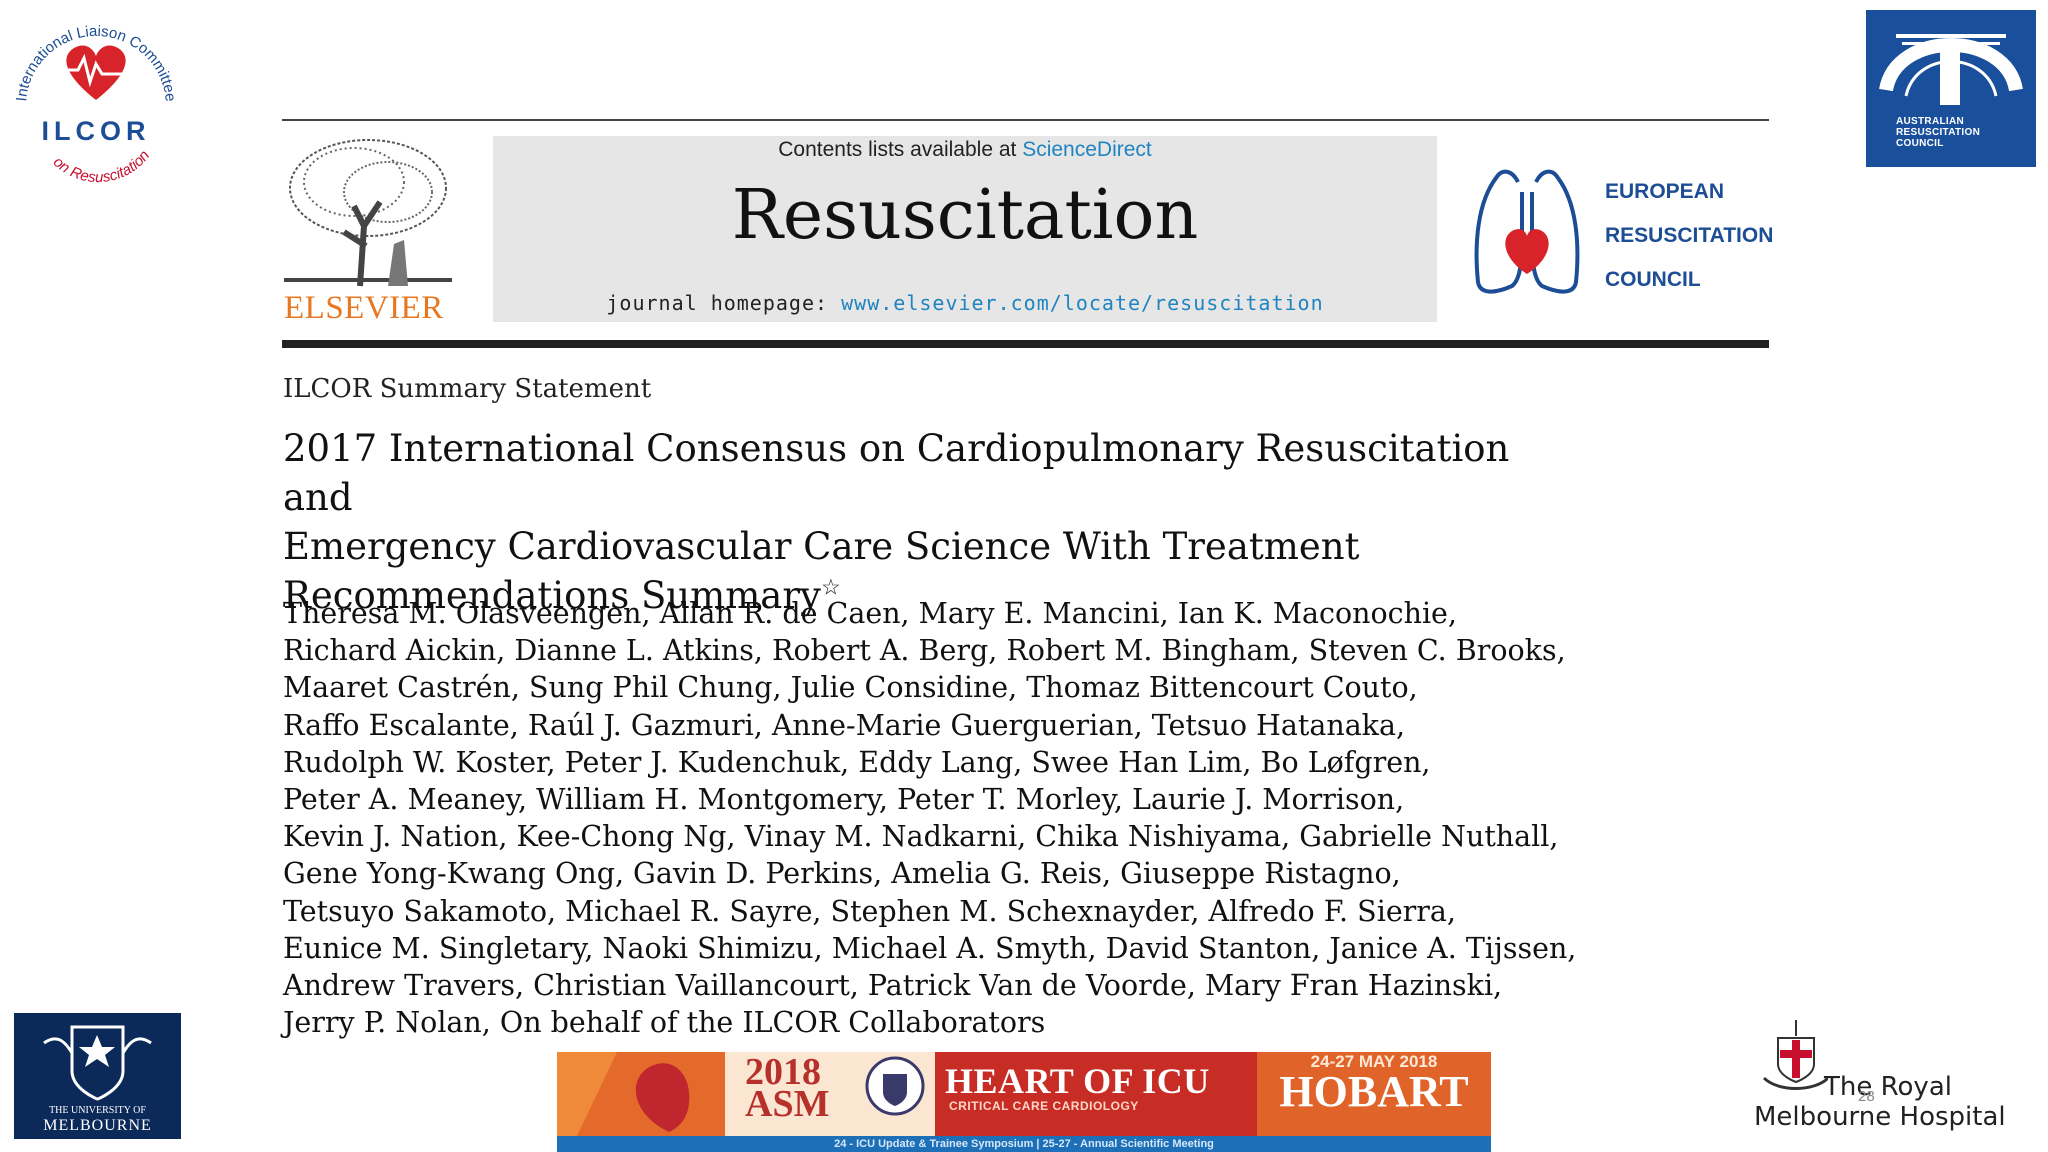 The width and height of the screenshot is (2048, 1152). I want to click on erc-line-2: RESUSCITATION, so click(1689, 235).